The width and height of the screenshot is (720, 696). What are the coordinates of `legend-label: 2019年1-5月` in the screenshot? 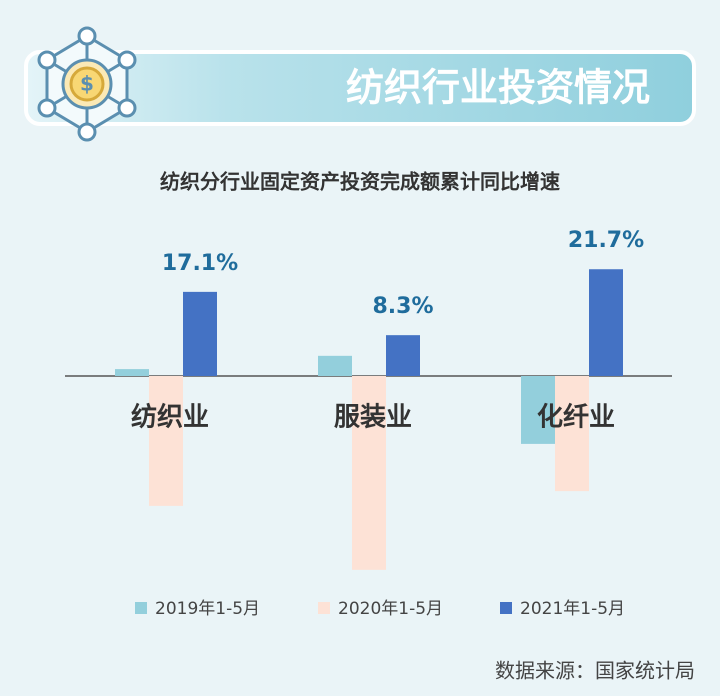 It's located at (207, 609).